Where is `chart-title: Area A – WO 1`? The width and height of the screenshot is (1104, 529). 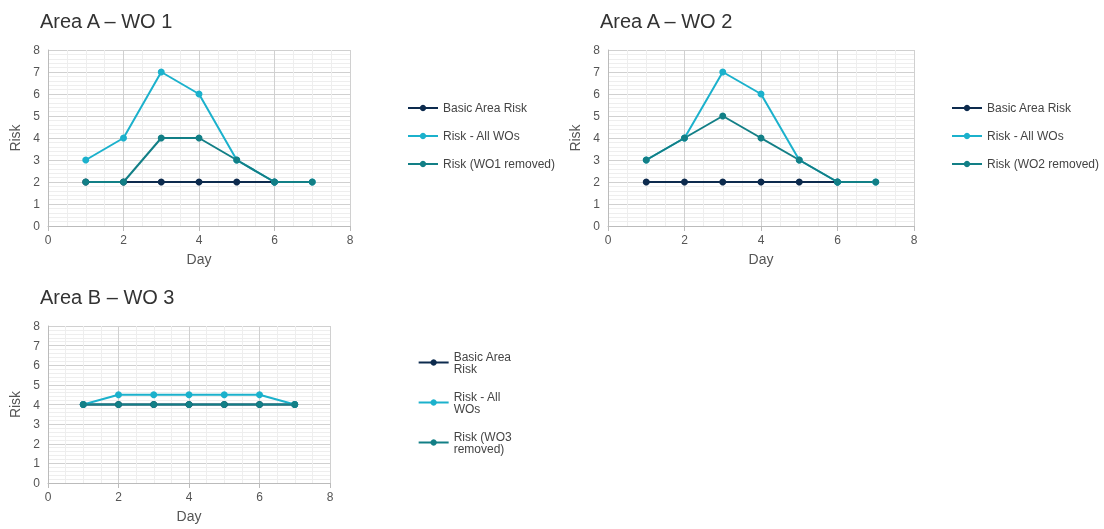
chart-title: Area A – WO 1 is located at coordinates (106, 21).